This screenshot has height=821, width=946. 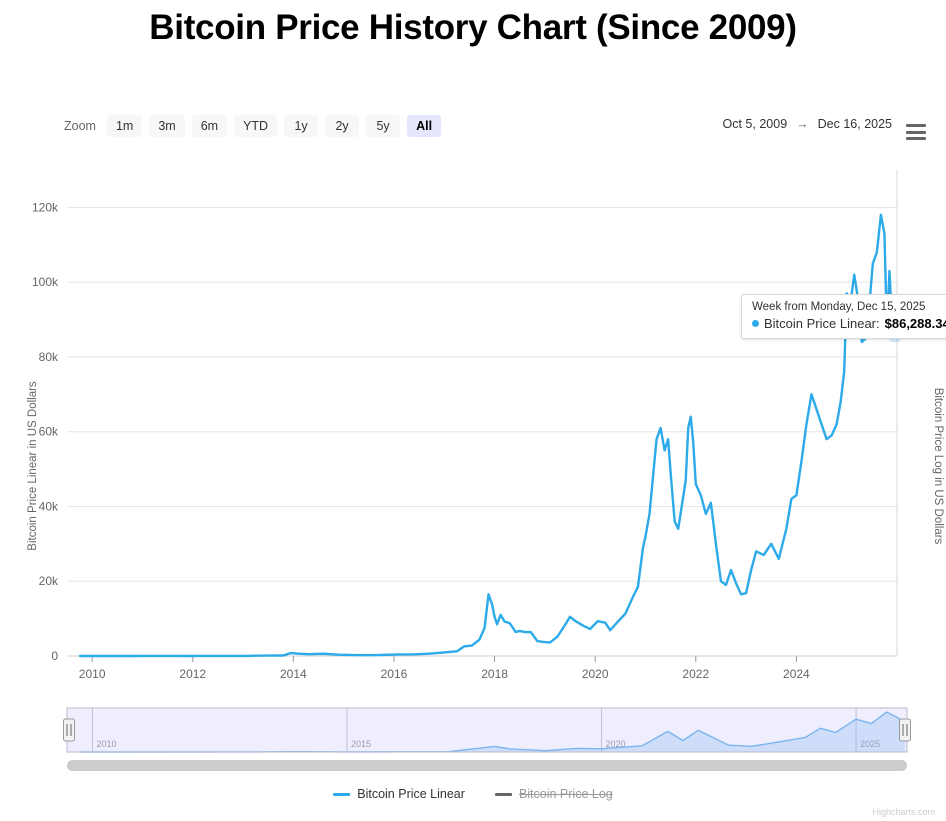 I want to click on legend-item-bitcoin-price-log: Bitcoin Price Log, so click(x=553, y=794).